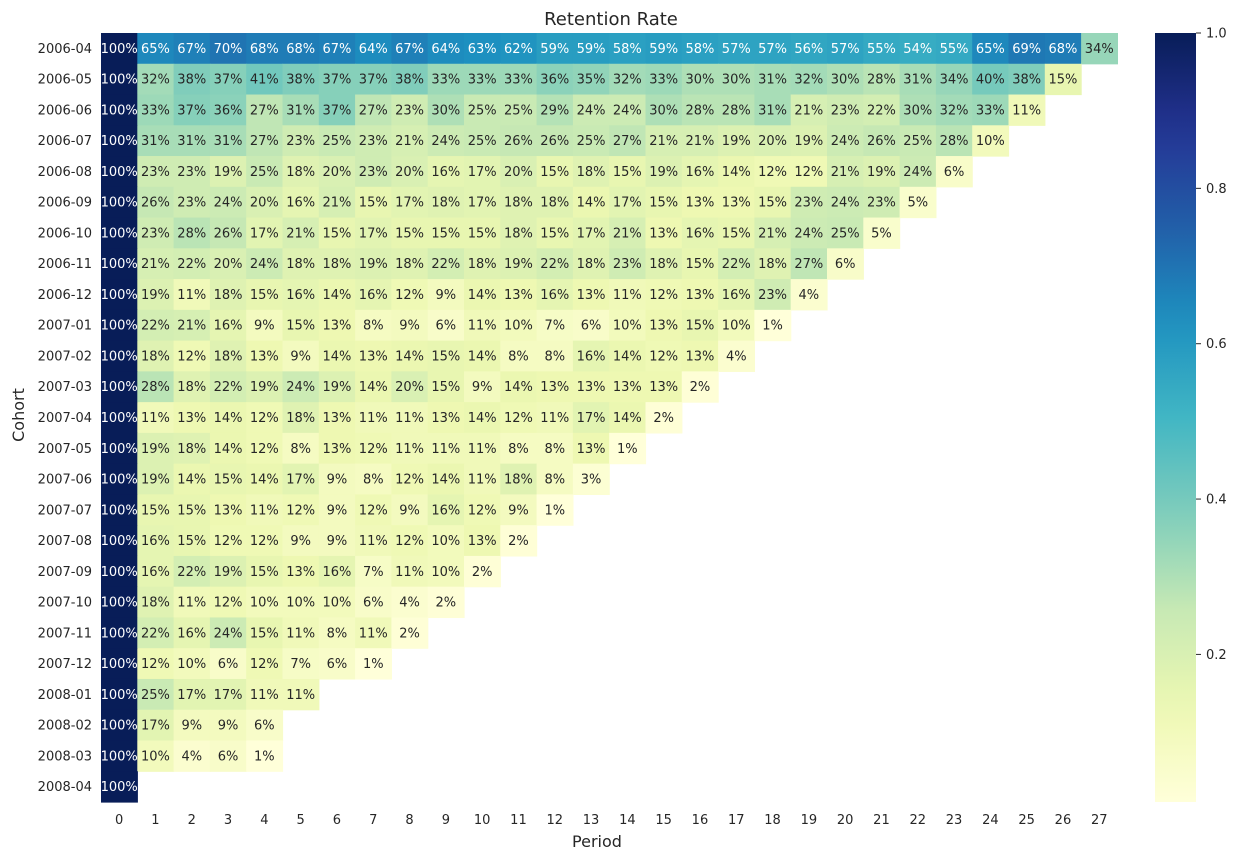 The image size is (1235, 860). I want to click on cell-value-label: 37%, so click(336, 80).